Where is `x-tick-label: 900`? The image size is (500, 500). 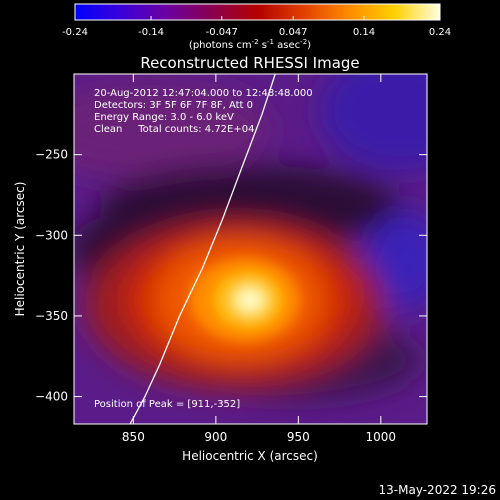
x-tick-label: 900 is located at coordinates (215, 437).